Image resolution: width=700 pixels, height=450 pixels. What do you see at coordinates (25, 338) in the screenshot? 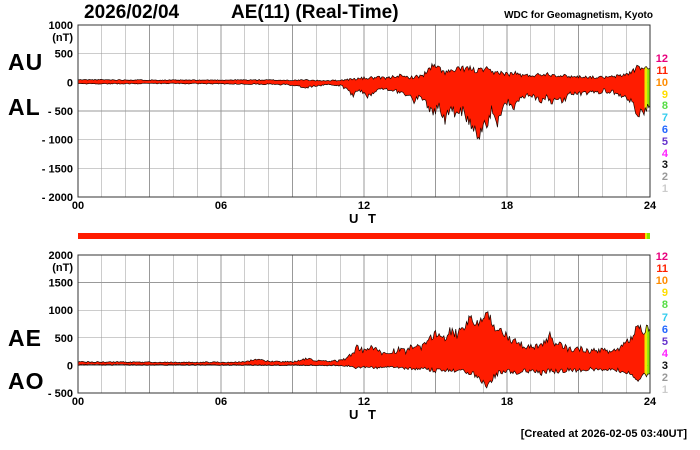
I see `series-label-ae: AE` at bounding box center [25, 338].